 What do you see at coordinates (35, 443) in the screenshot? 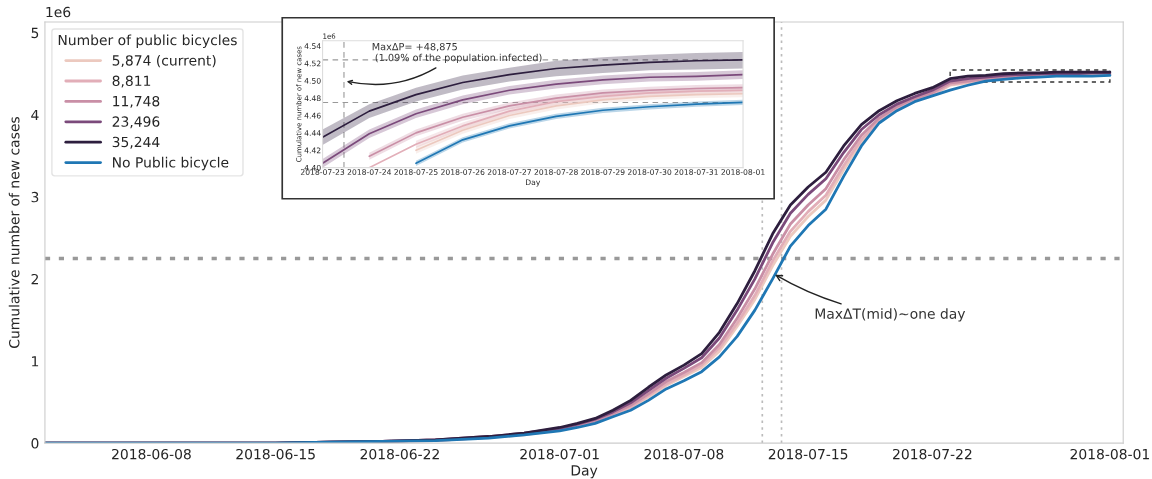
I see `y-tick-label: 0` at bounding box center [35, 443].